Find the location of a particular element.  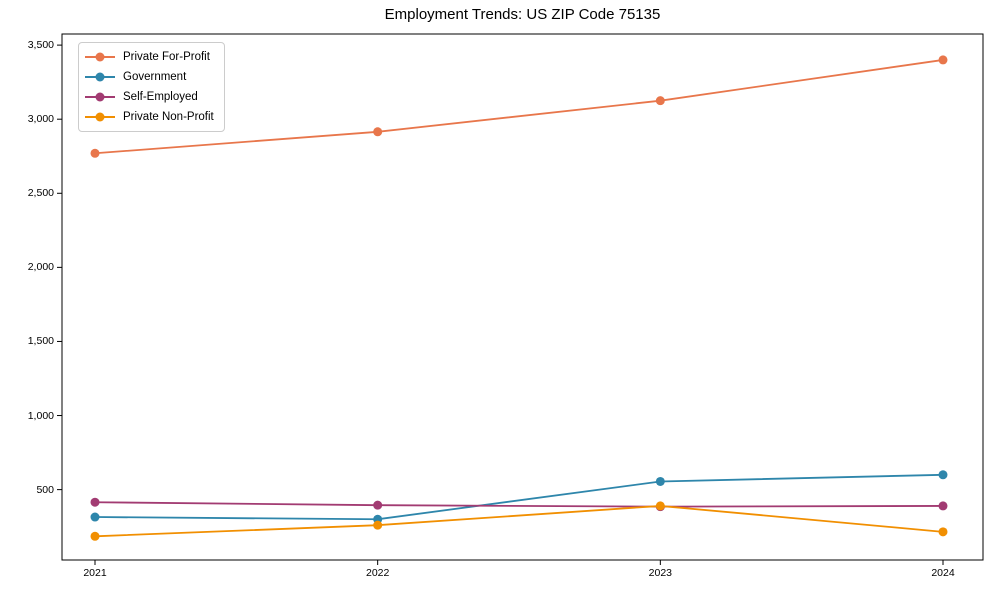

y-axis-tick-label: 1,000 is located at coordinates (40, 415).